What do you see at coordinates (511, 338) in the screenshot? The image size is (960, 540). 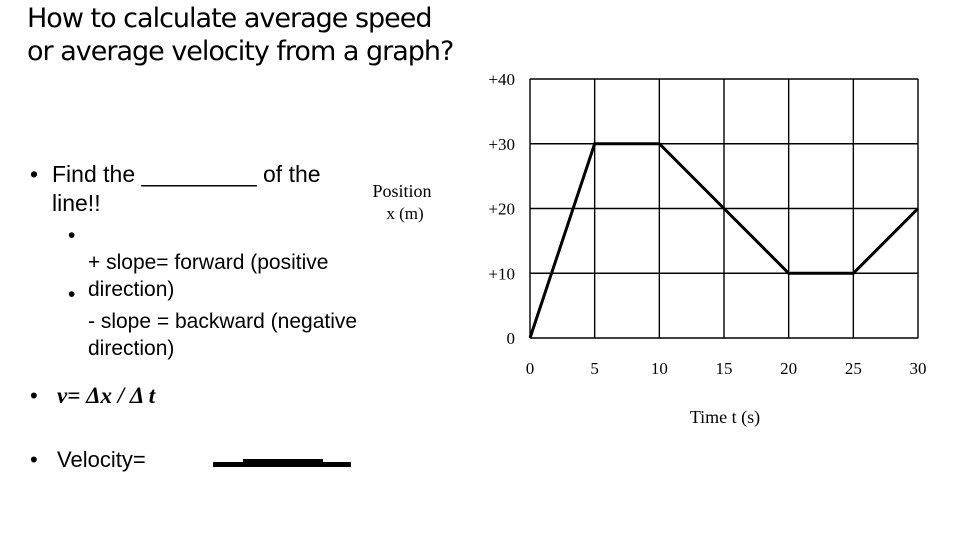 I see `y-tick-label: 0` at bounding box center [511, 338].